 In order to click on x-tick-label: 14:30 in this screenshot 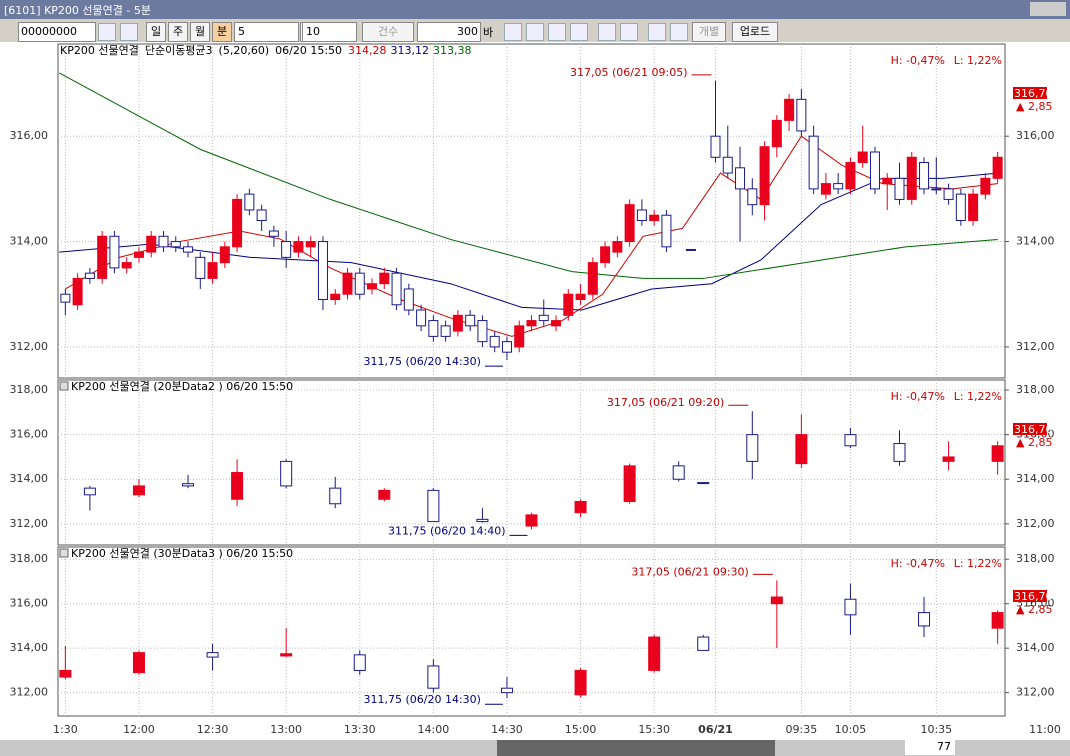, I will do `click(507, 729)`.